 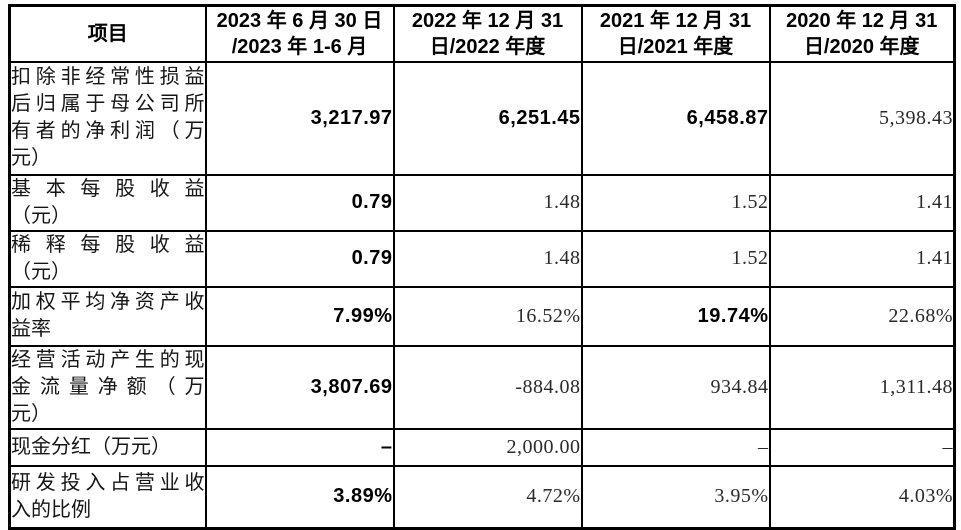 What do you see at coordinates (861, 46) in the screenshot?
I see `header-line: 日/2020 年度` at bounding box center [861, 46].